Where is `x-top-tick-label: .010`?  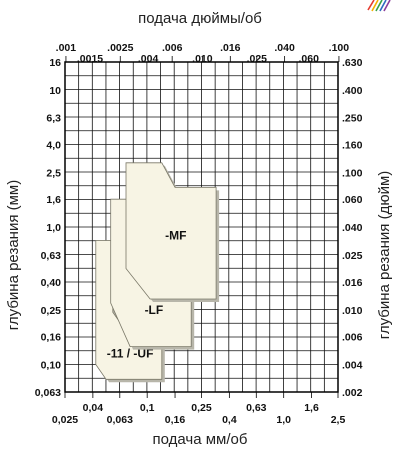
x-top-tick-label: .010 is located at coordinates (202, 59).